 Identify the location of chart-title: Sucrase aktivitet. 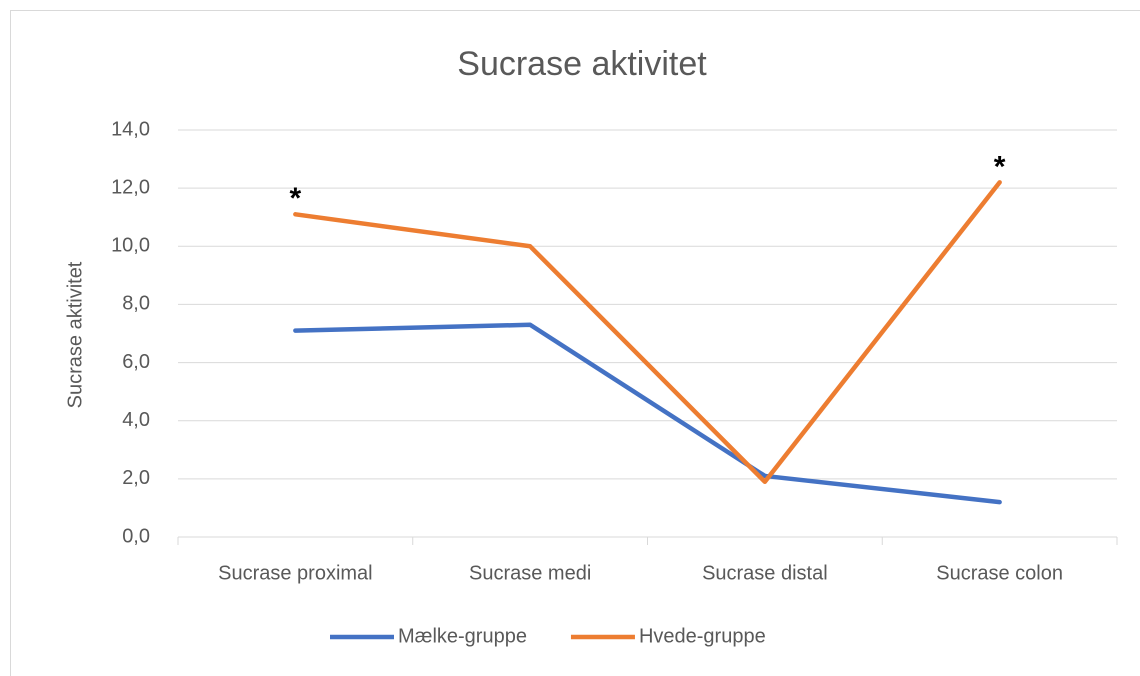
(582, 64).